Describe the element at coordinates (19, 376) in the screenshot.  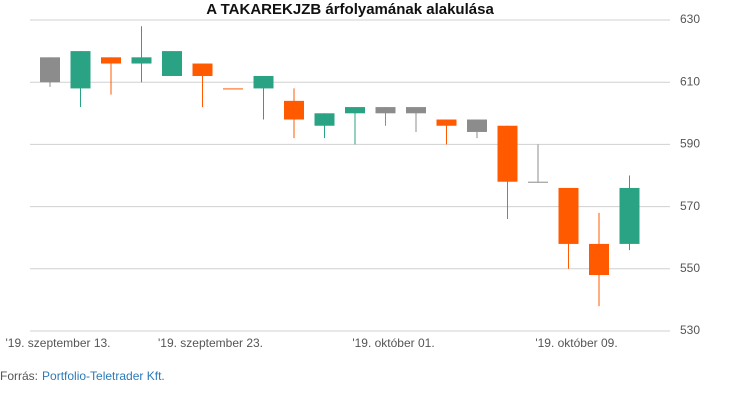
I see `source-label: Forrás:` at that location.